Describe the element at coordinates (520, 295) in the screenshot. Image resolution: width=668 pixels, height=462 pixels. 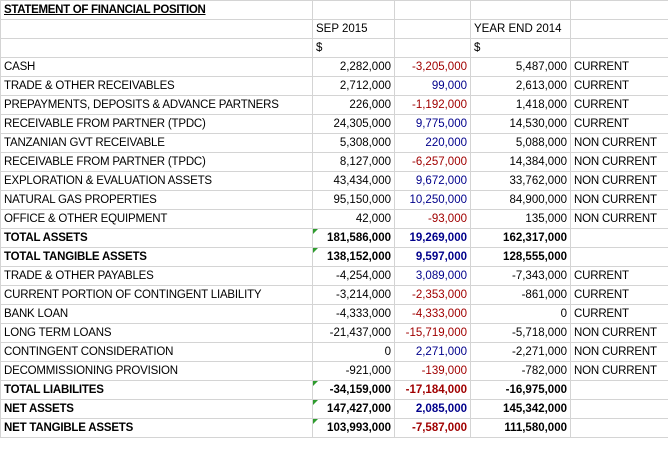
I see `ye2014-value: -861,000` at that location.